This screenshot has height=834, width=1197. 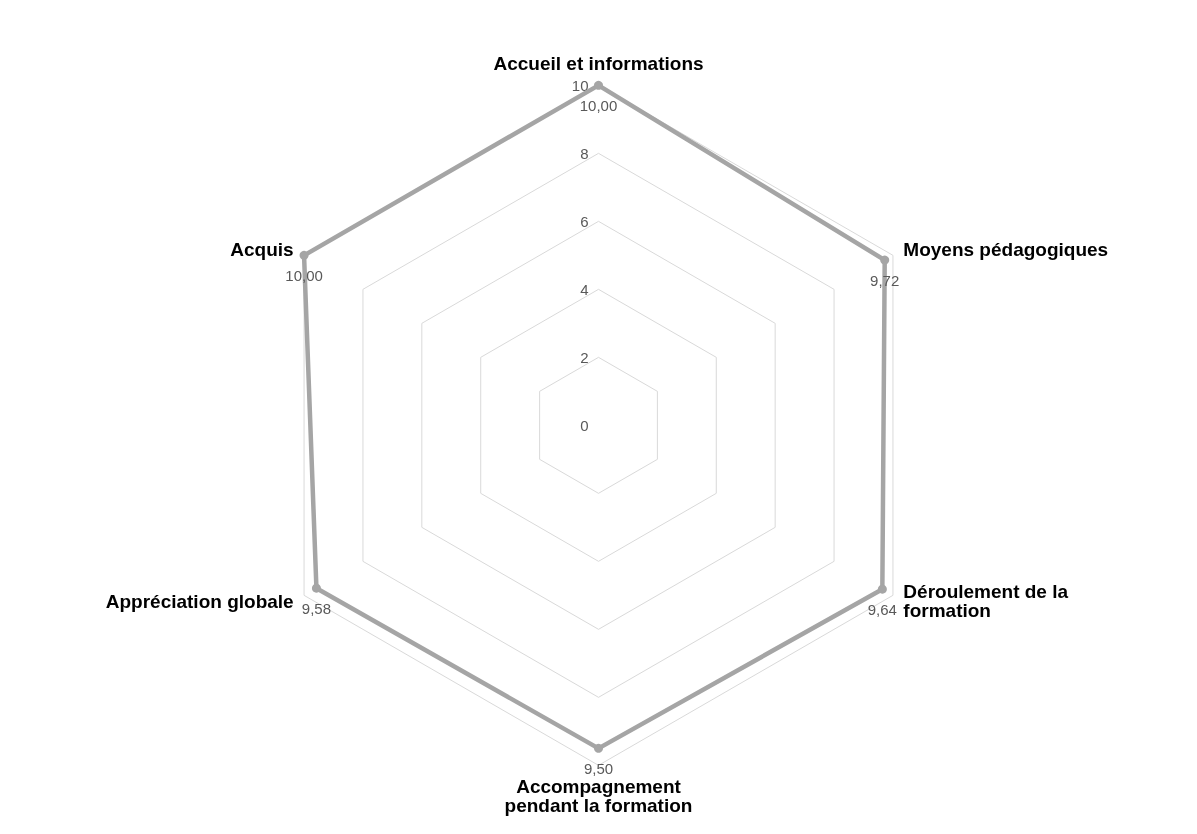 What do you see at coordinates (986, 601) in the screenshot?
I see `spoke-label: Déroulement de la formation` at bounding box center [986, 601].